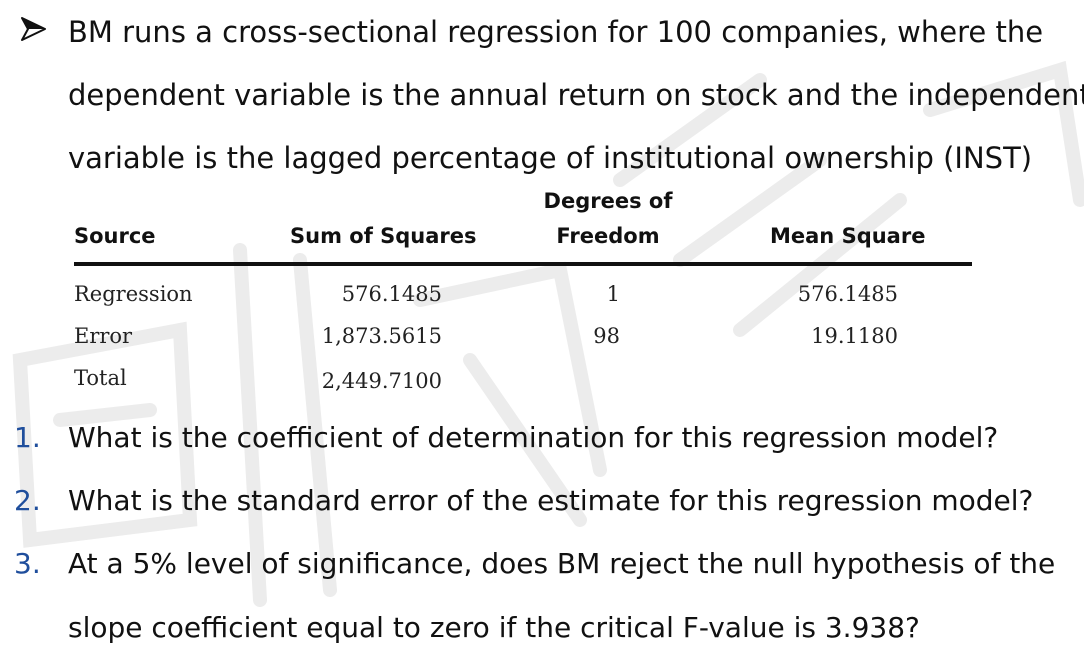  Describe the element at coordinates (608, 236) in the screenshot. I see `header-freedom: Freedom` at that location.